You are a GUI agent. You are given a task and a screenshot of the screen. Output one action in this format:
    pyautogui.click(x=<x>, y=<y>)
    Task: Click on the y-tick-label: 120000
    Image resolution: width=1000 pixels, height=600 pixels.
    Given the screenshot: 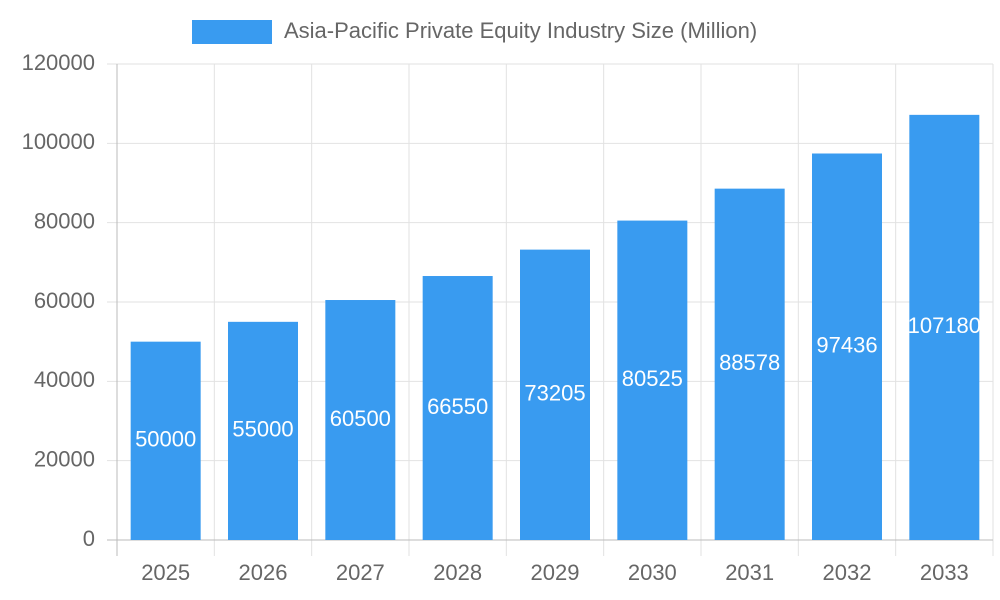 What is the action you would take?
    pyautogui.click(x=58, y=62)
    